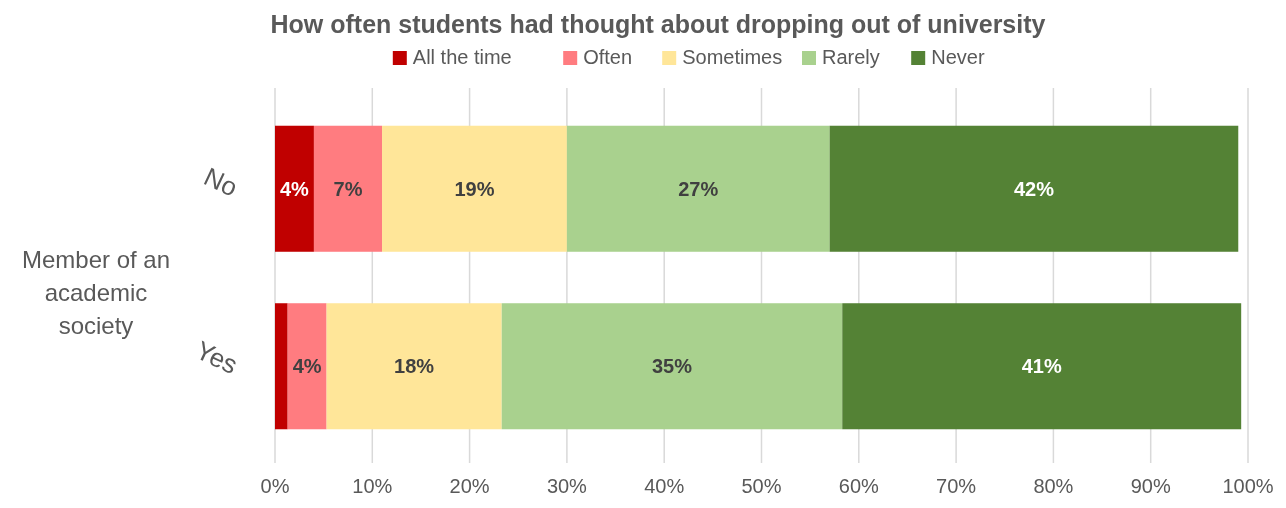 The height and width of the screenshot is (508, 1286). I want to click on x-tick-label: 70%, so click(956, 486).